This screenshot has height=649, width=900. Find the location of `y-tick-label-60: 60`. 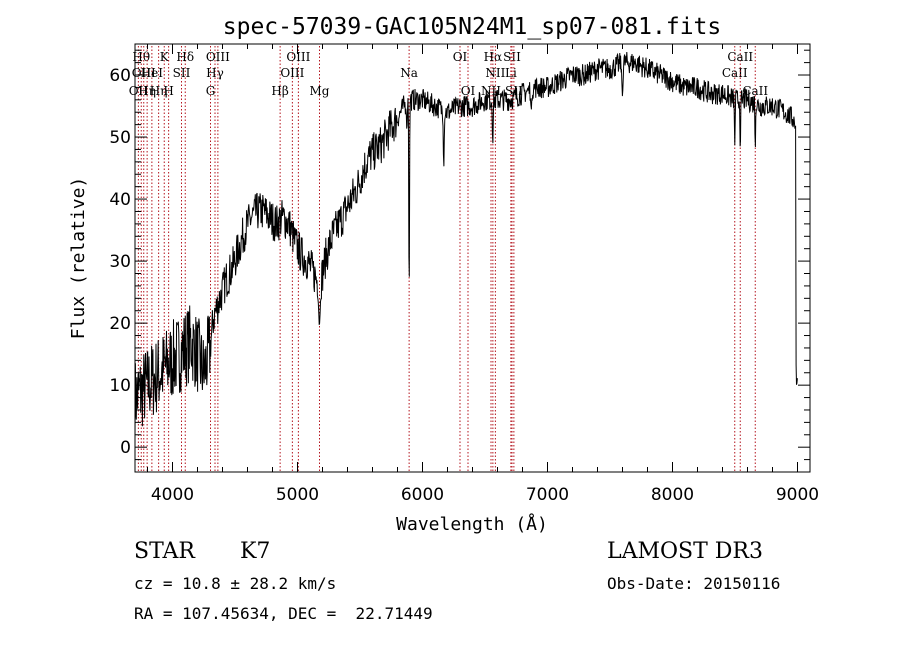

y-tick-label-60: 60 is located at coordinates (120, 76).